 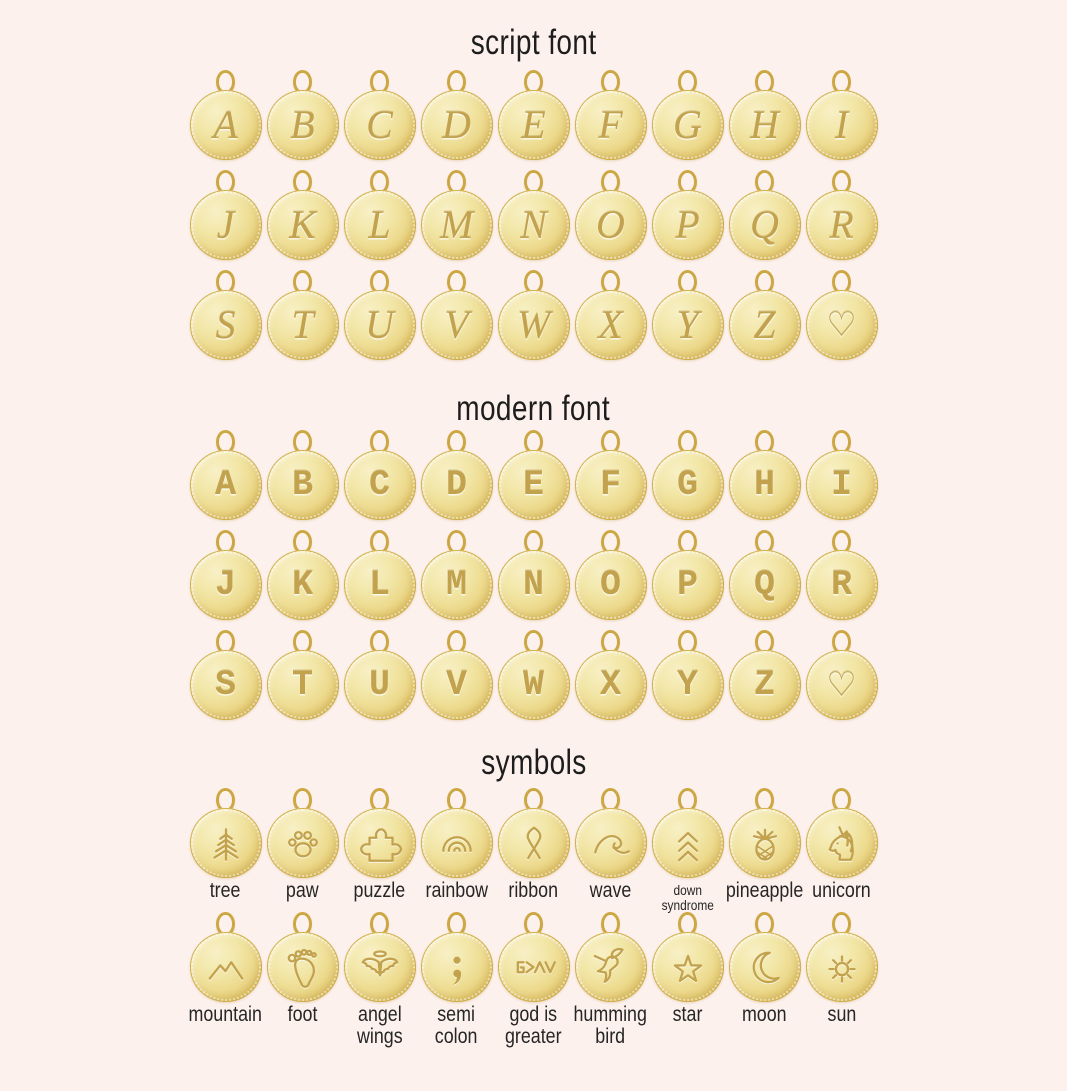 What do you see at coordinates (764, 215) in the screenshot?
I see `charm-script-Q: Q` at bounding box center [764, 215].